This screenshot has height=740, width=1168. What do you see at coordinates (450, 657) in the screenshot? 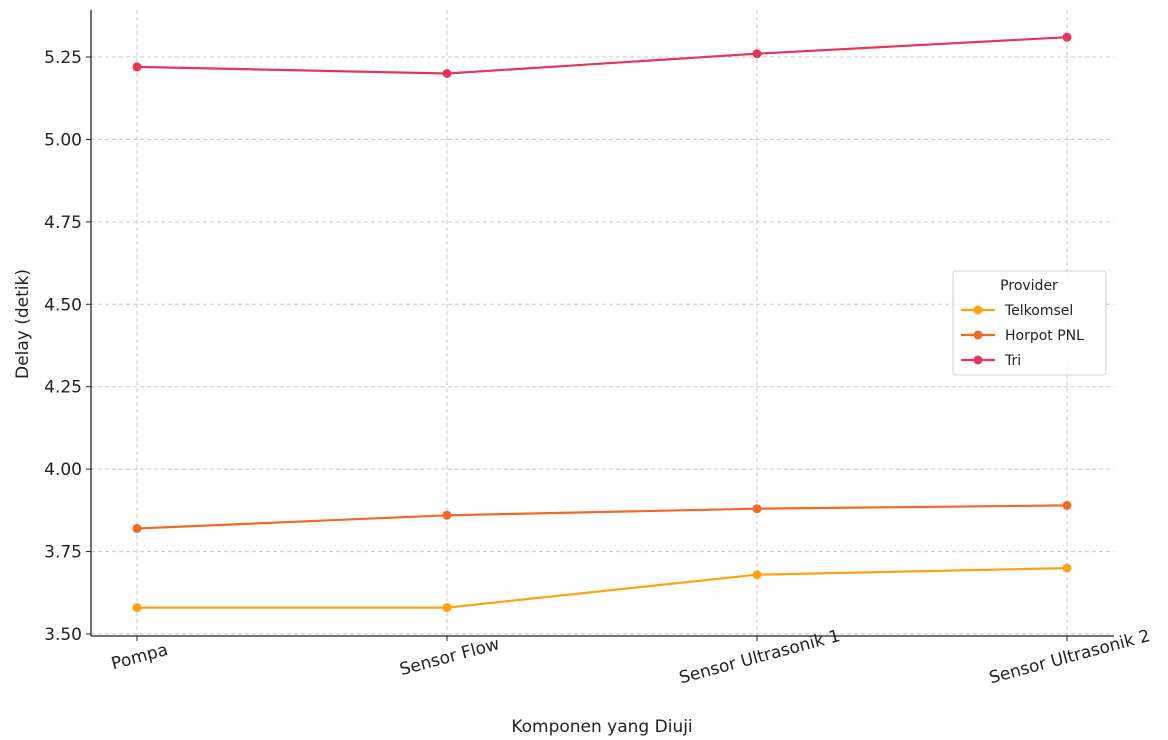
I see `x-tick-label: Sensor Flow` at bounding box center [450, 657].